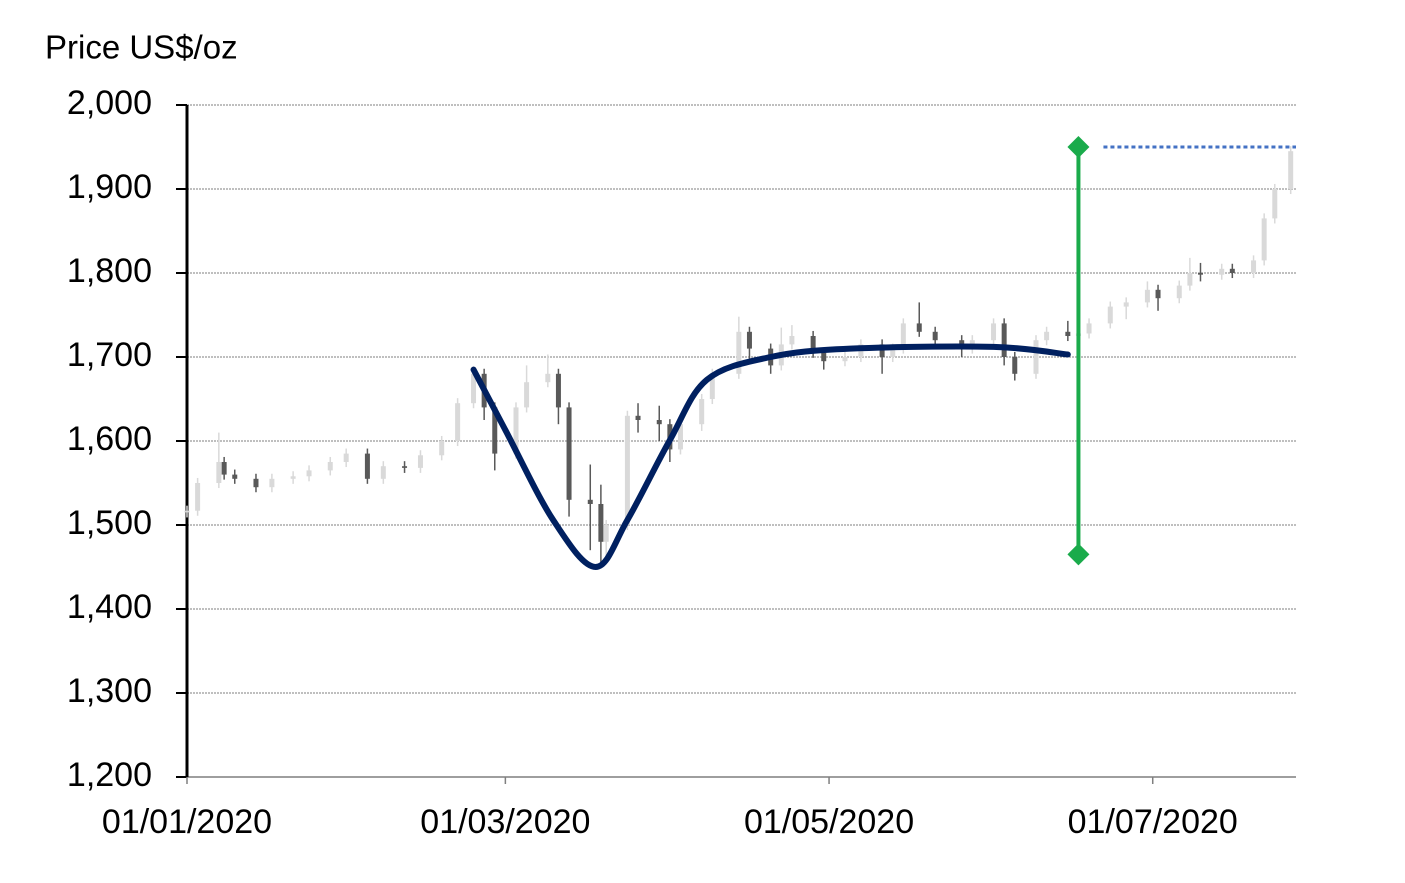  Describe the element at coordinates (109, 103) in the screenshot. I see `y-tick-label: 2,000` at that location.